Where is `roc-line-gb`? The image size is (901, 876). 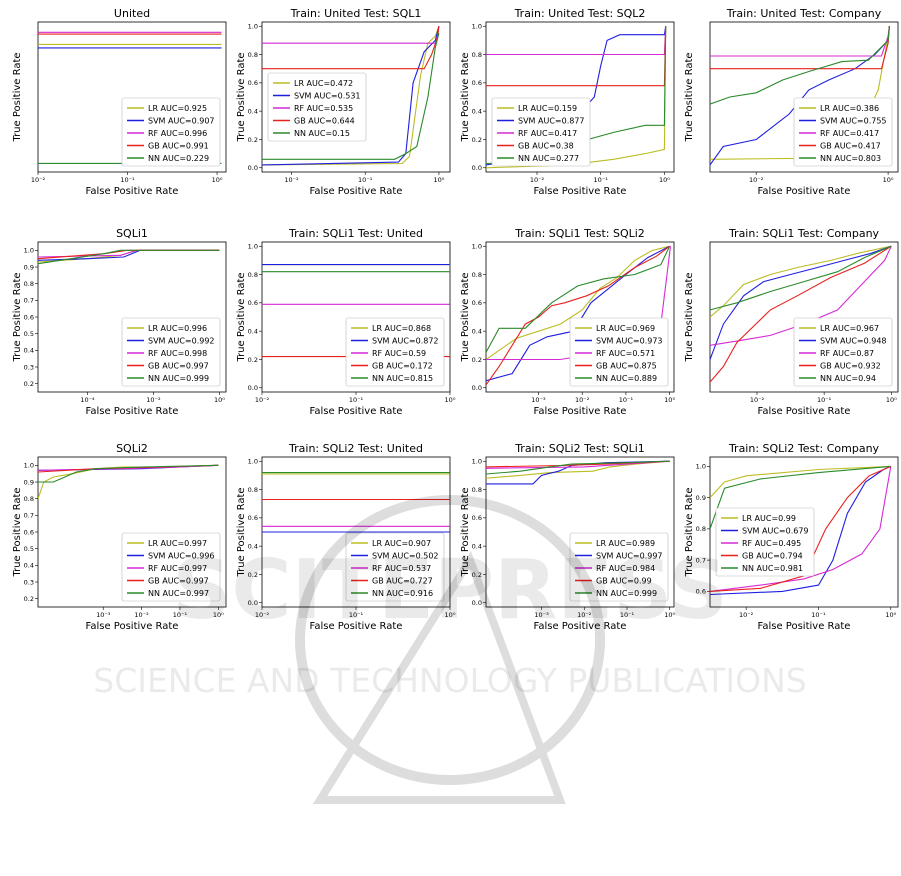
roc-line-gb is located at coordinates (356, 481).